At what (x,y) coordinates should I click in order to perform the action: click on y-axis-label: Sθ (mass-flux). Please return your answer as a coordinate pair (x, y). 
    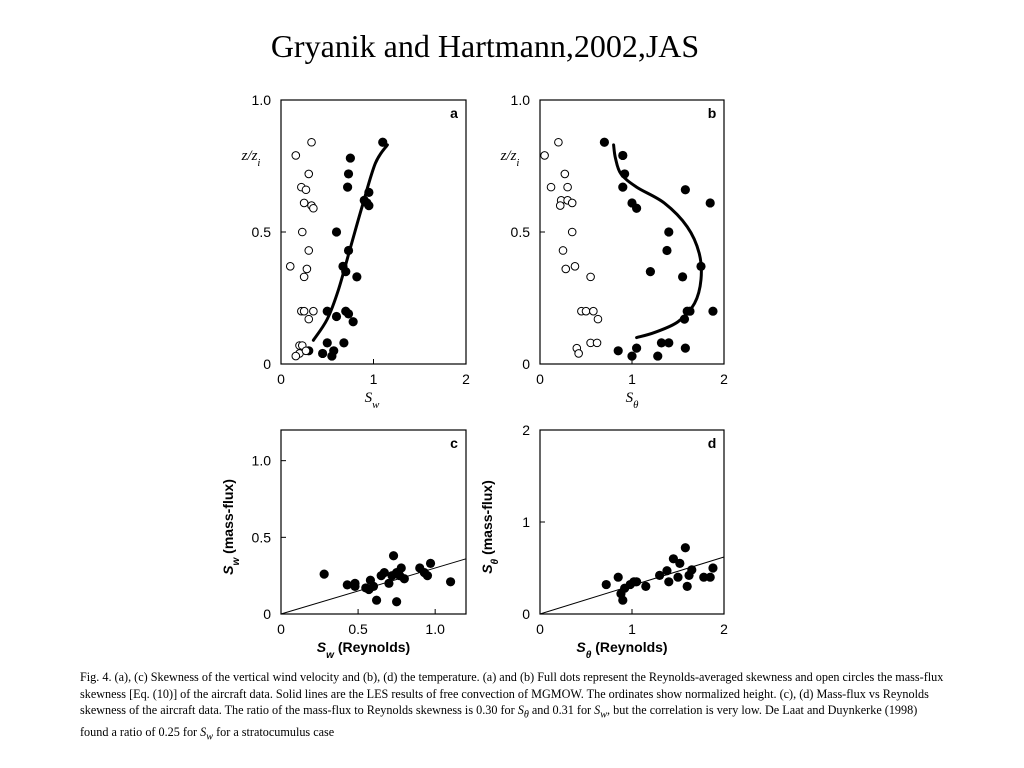
    Looking at the image, I should click on (490, 527).